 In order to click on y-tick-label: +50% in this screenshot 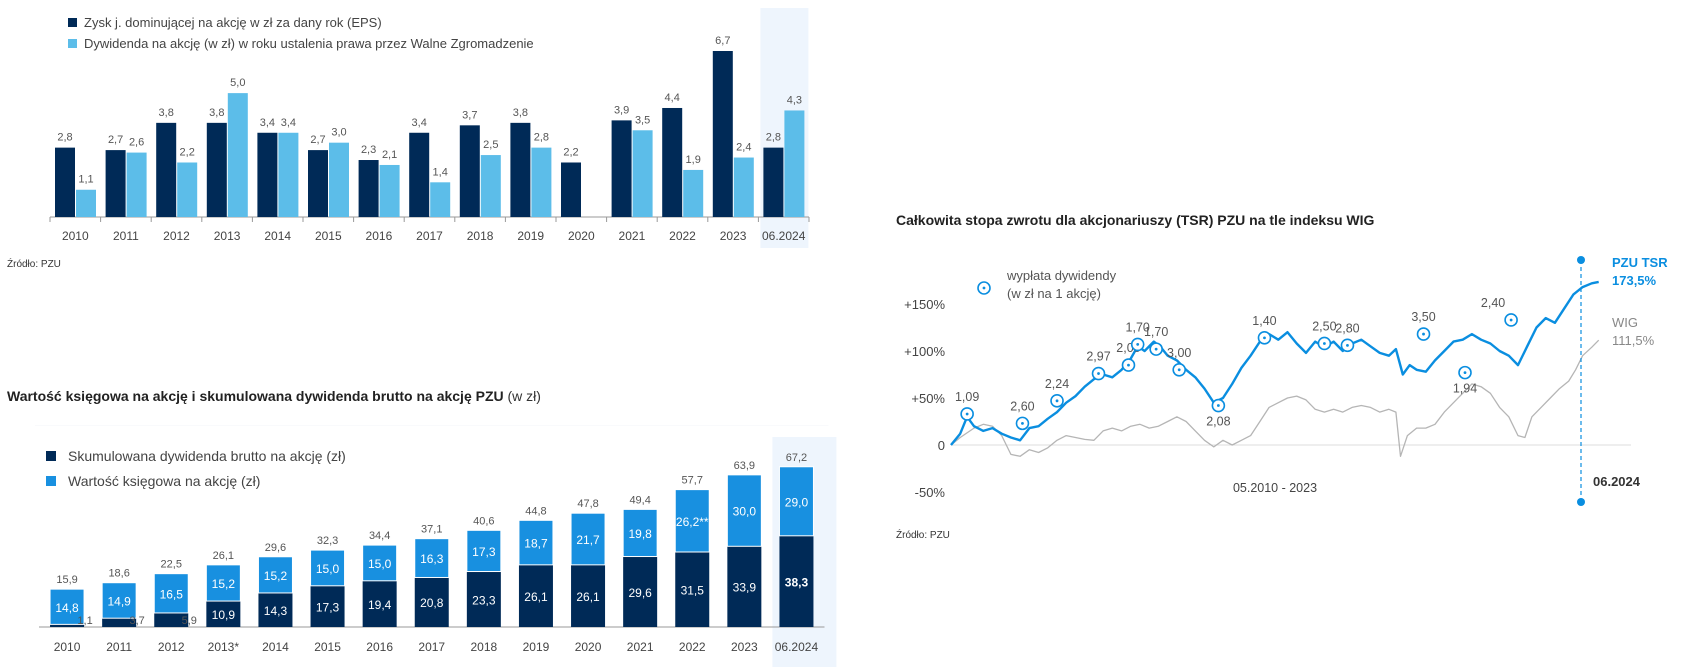, I will do `click(928, 398)`.